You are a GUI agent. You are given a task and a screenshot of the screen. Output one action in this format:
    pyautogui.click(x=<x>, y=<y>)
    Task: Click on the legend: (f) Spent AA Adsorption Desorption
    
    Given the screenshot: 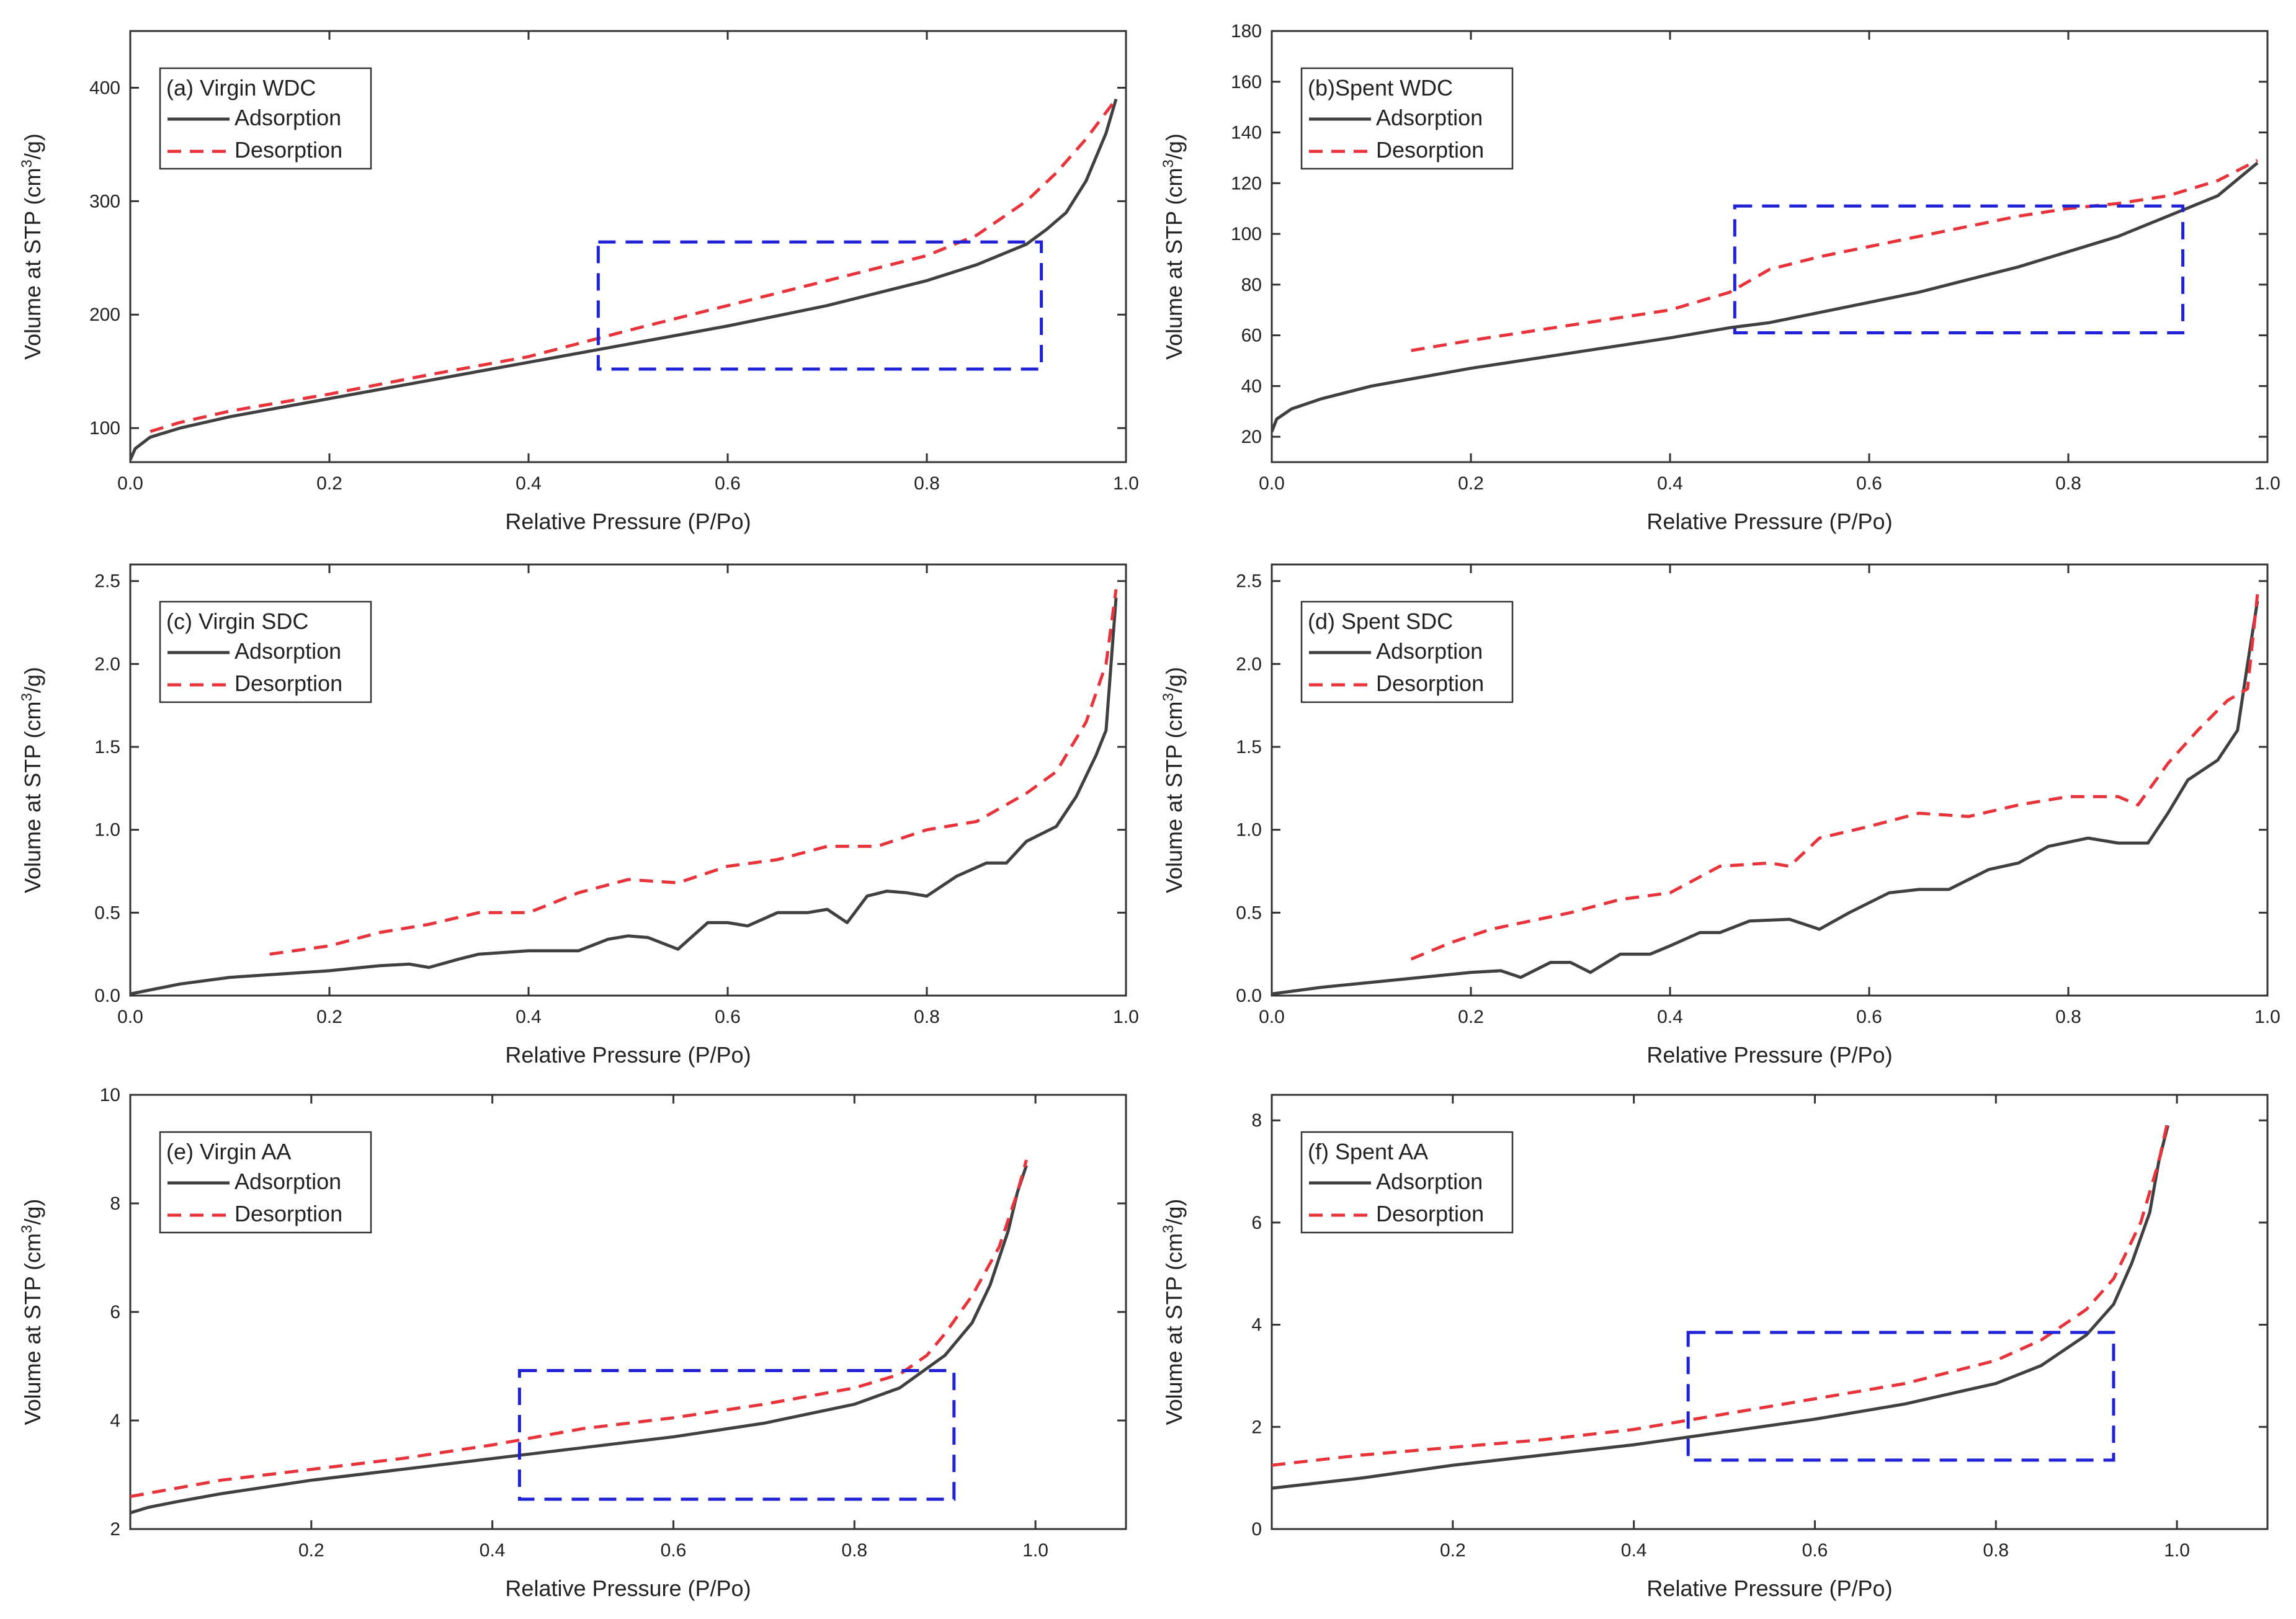 What is the action you would take?
    pyautogui.click(x=1407, y=1182)
    